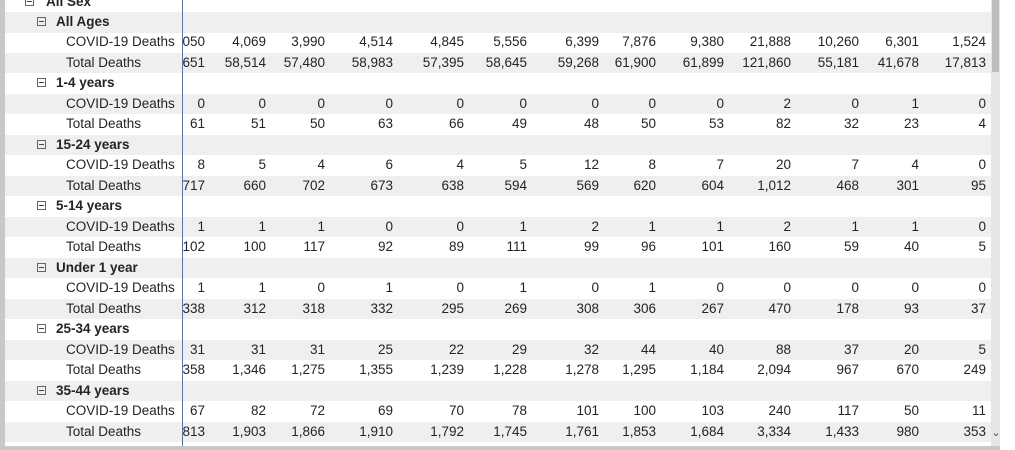 This screenshot has height=450, width=1015. What do you see at coordinates (644, 411) in the screenshot?
I see `value-cell: 100` at bounding box center [644, 411].